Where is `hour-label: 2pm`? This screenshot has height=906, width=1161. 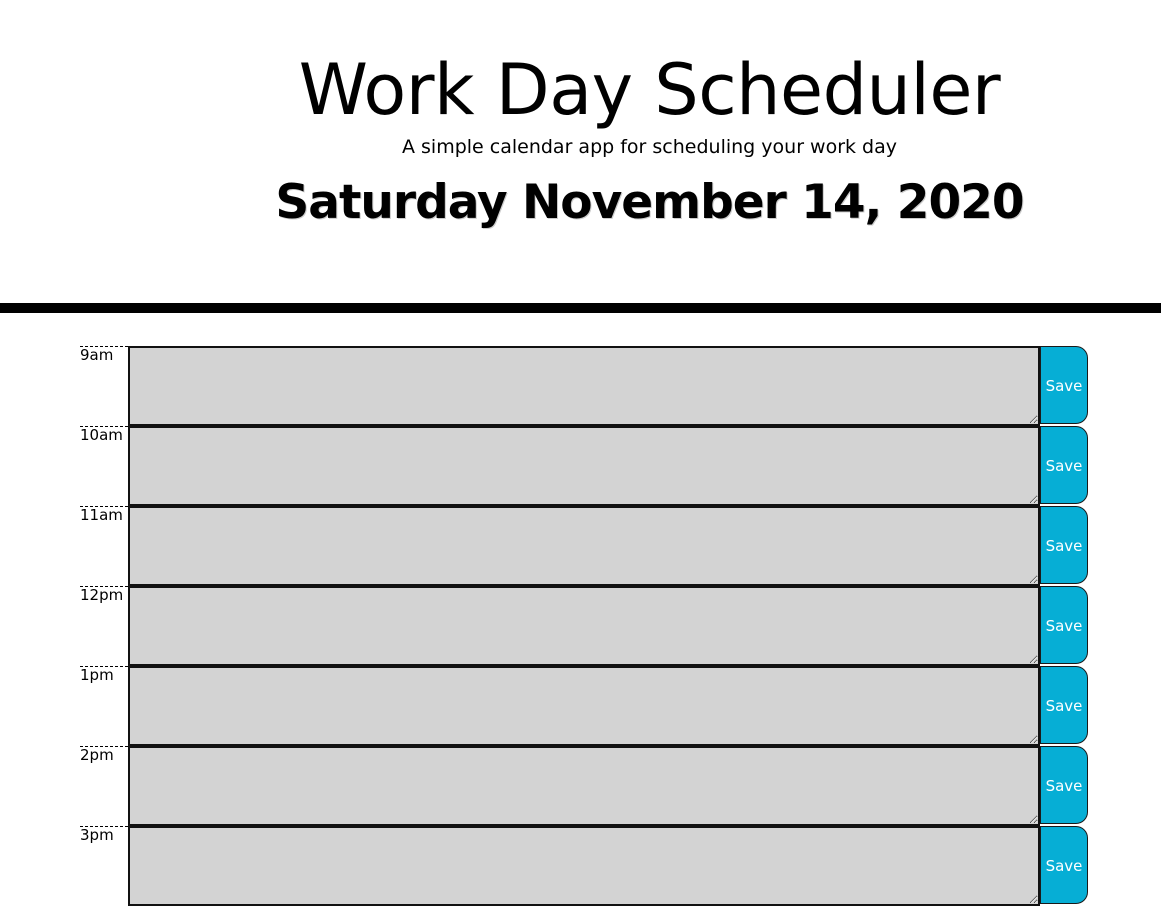 hour-label: 2pm is located at coordinates (104, 786).